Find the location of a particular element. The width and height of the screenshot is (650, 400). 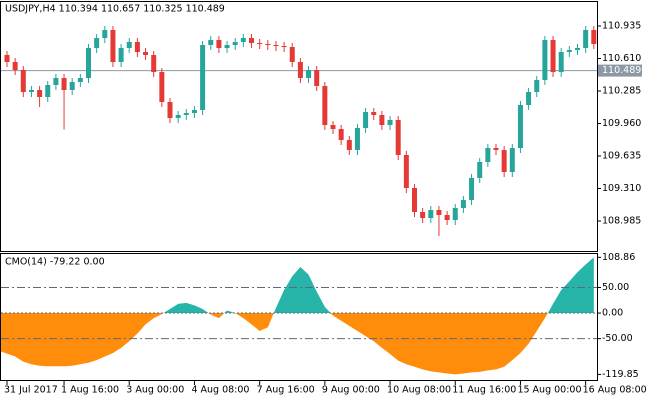

x-tick-label: 1 Aug 16:00 is located at coordinates (90, 390).